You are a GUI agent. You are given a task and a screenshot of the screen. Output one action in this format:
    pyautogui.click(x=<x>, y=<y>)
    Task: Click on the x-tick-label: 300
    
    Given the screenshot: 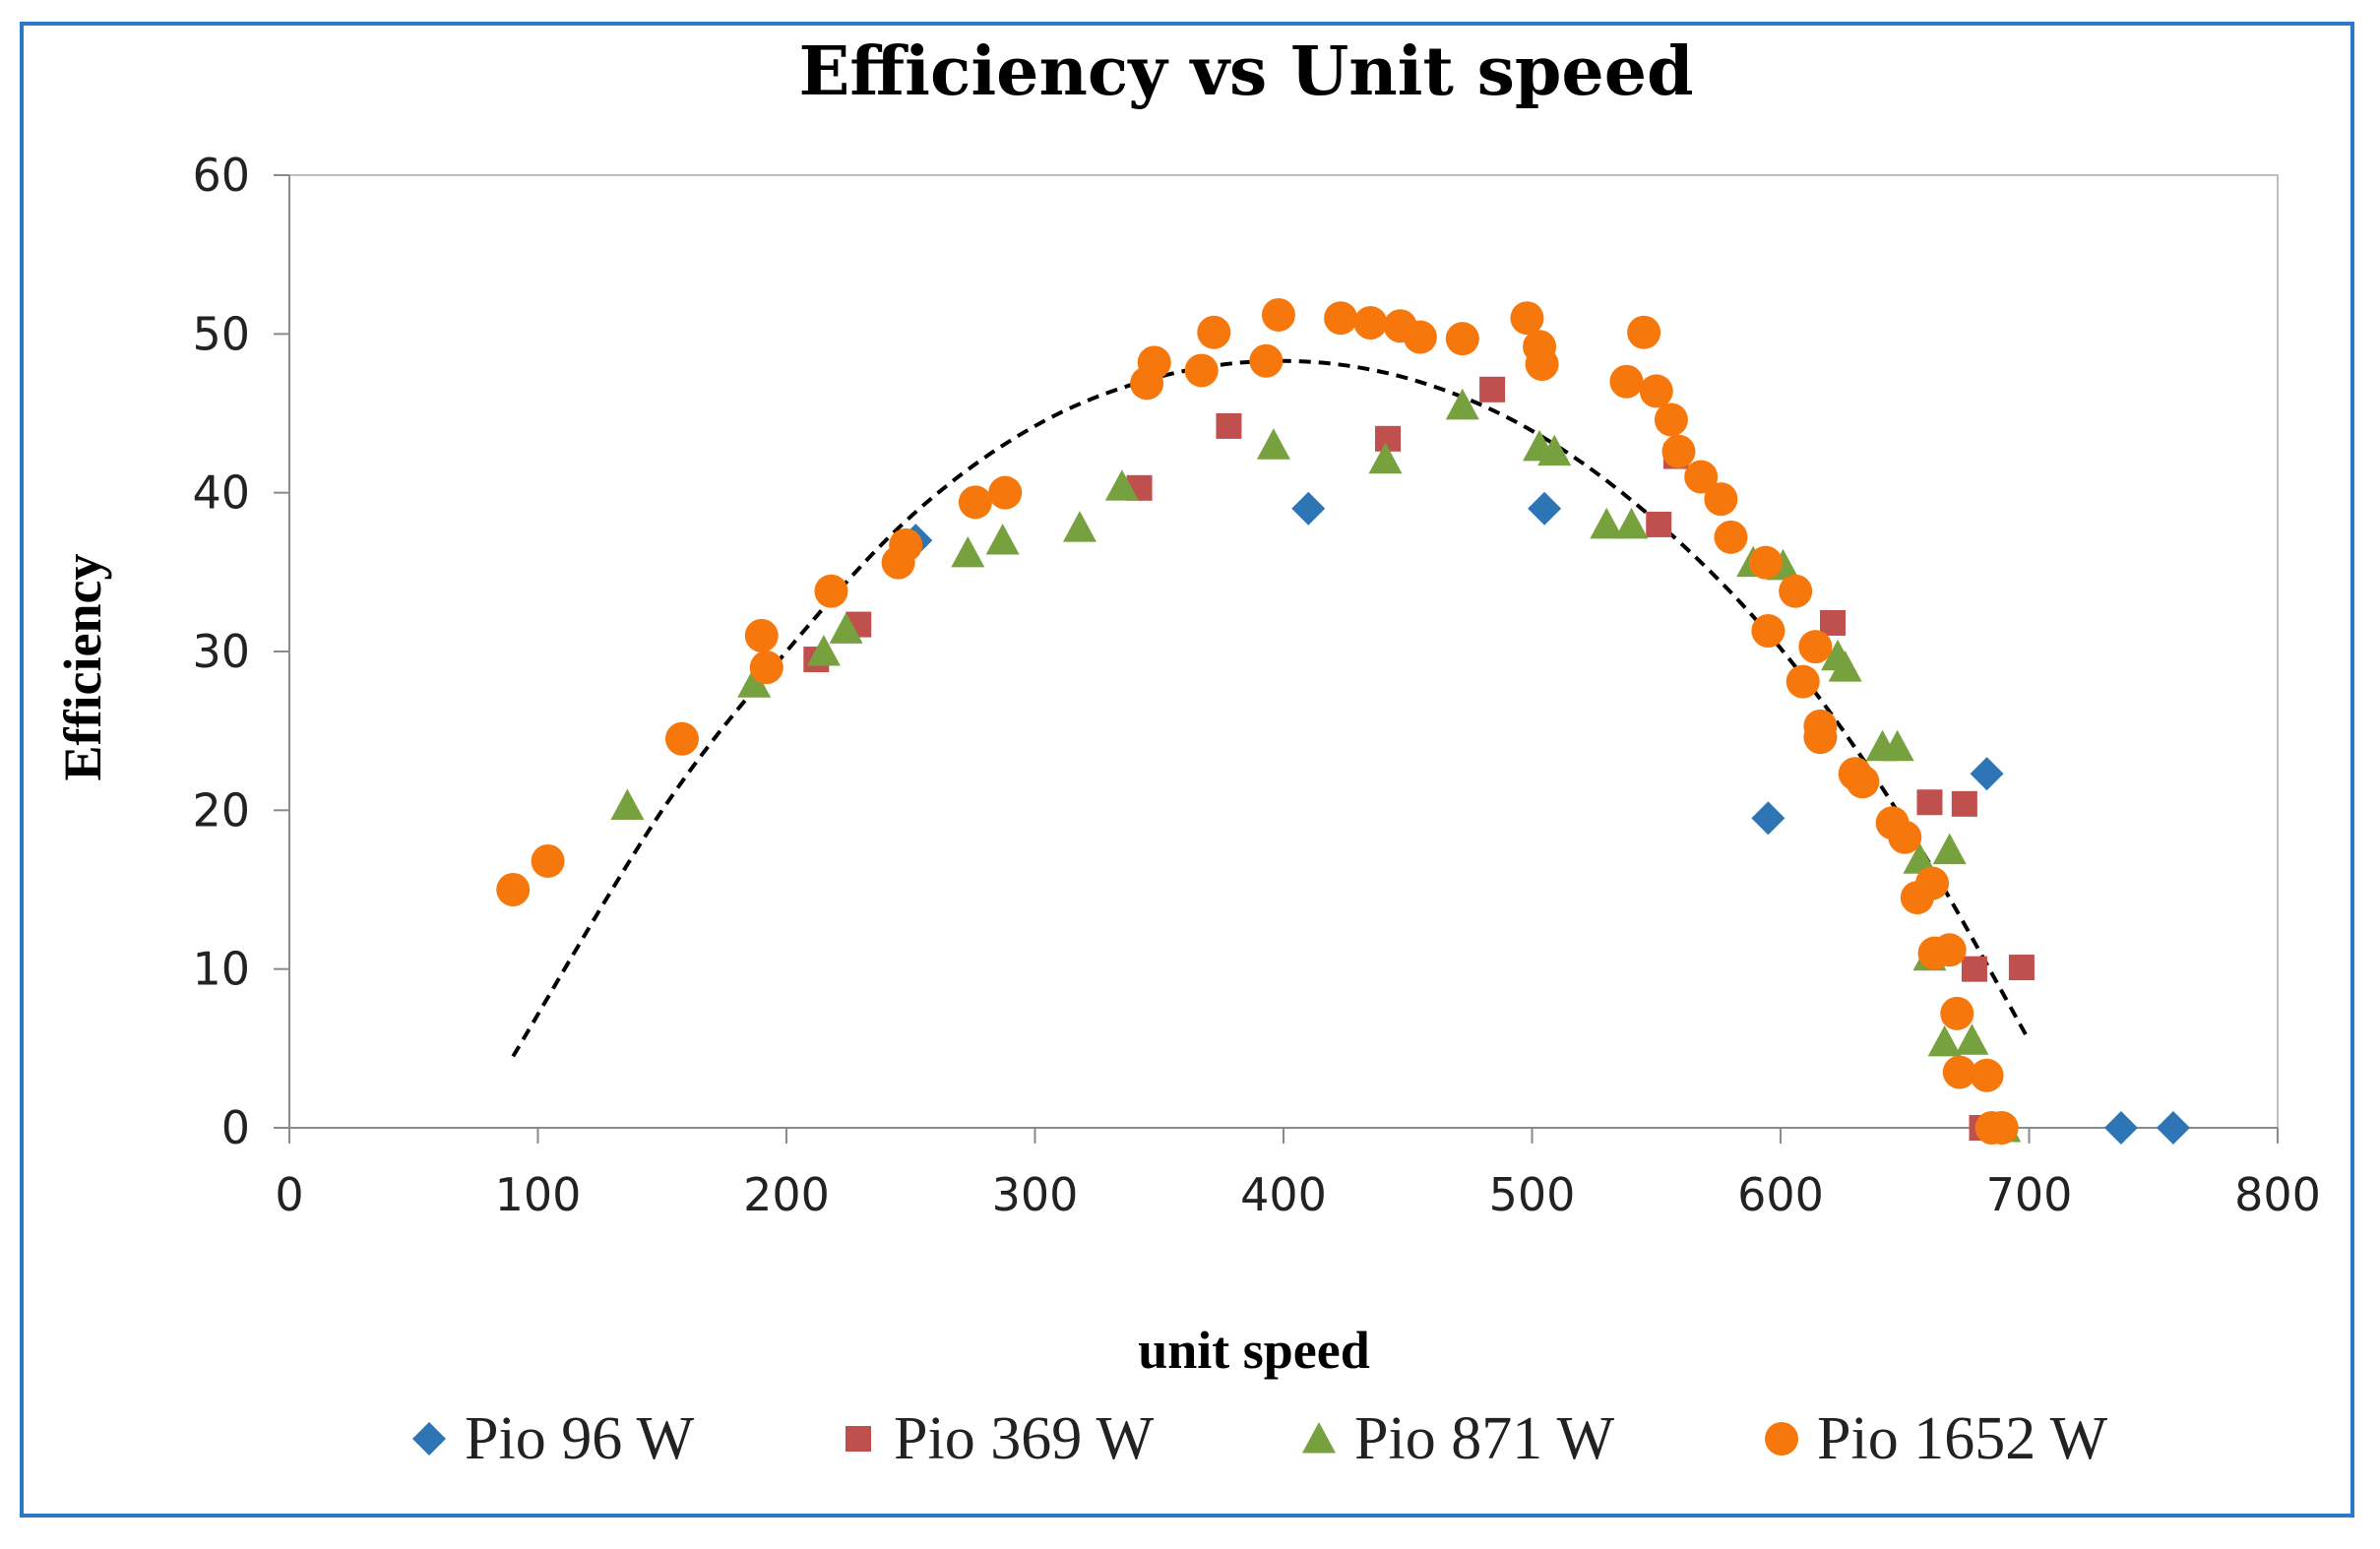 What is the action you would take?
    pyautogui.click(x=1035, y=1194)
    